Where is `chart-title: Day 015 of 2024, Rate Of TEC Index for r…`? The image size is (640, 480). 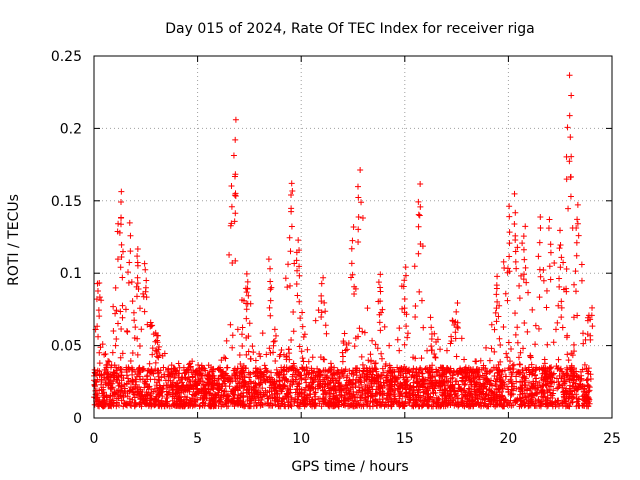 chart-title: Day 015 of 2024, Rate Of TEC Index for r… is located at coordinates (349, 29).